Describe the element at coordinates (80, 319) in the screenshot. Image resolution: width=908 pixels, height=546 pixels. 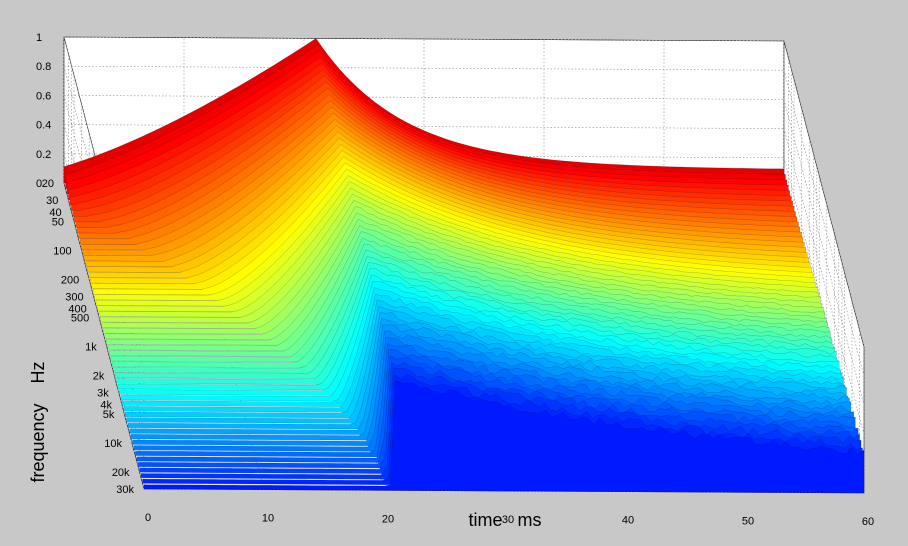
I see `y-tick-label: 500` at that location.